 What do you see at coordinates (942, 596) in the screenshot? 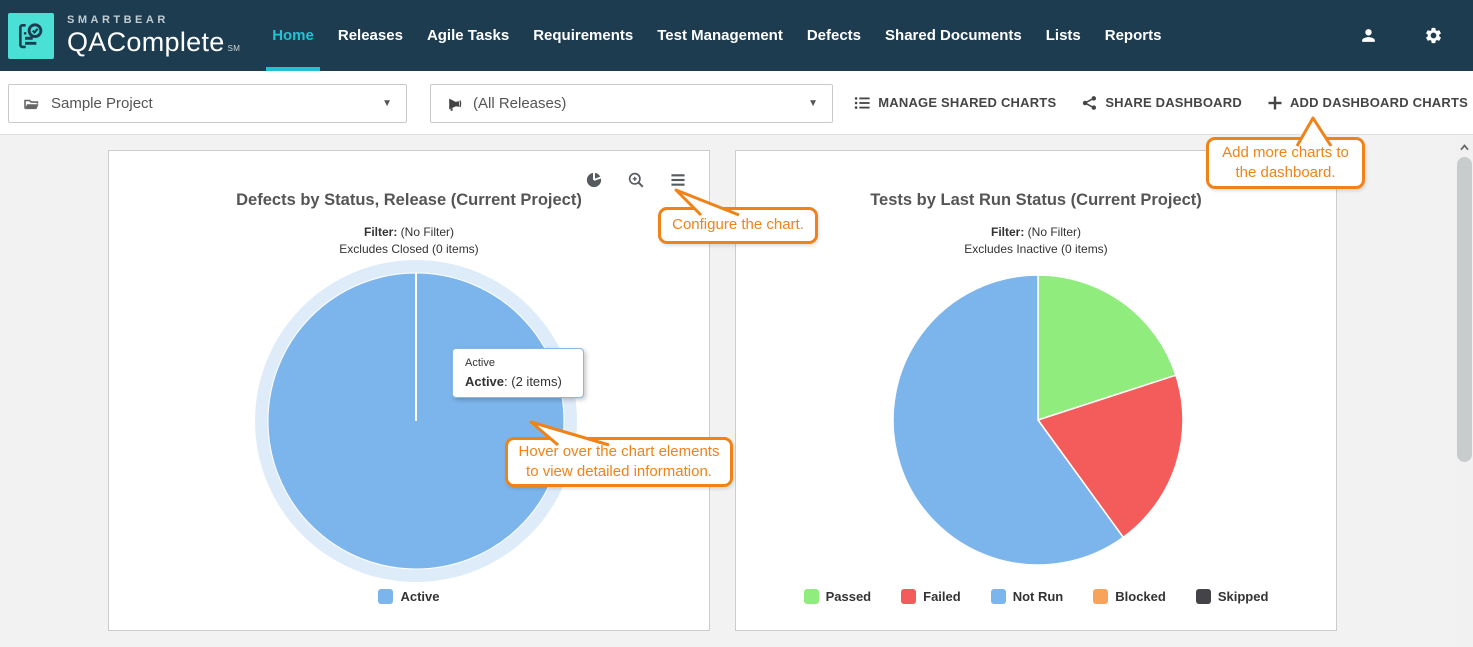
I see `legend-label: Failed` at bounding box center [942, 596].